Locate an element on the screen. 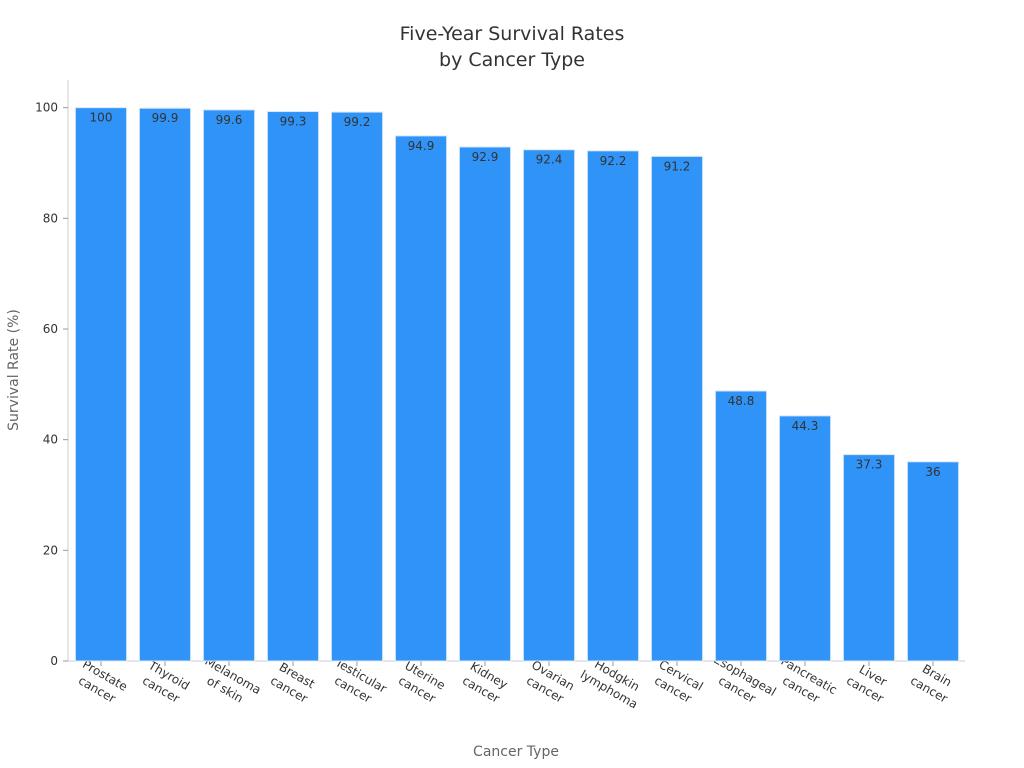 This screenshot has height=768, width=1024. y-tick-label: 80 is located at coordinates (50, 218).